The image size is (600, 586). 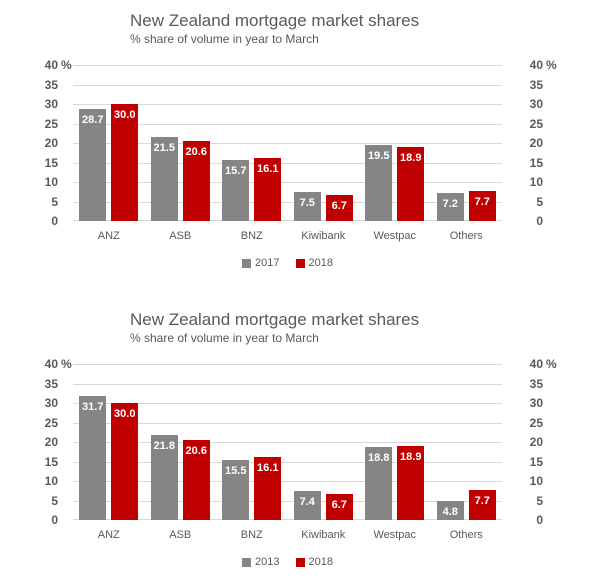 What do you see at coordinates (395, 442) in the screenshot?
I see `bar-group-westpac: 18.8 18.9` at bounding box center [395, 442].